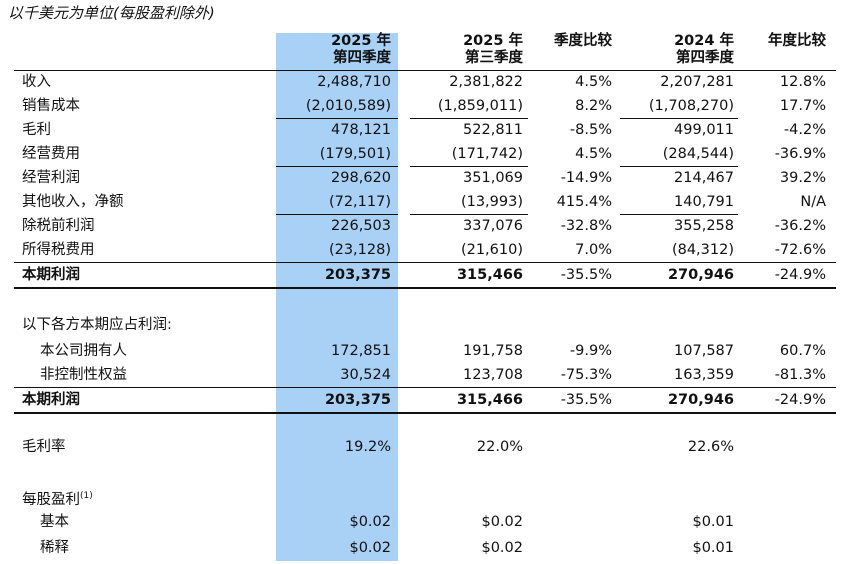  Describe the element at coordinates (691, 106) in the screenshot. I see `value-q4-2024: (1,708,270)` at that location.